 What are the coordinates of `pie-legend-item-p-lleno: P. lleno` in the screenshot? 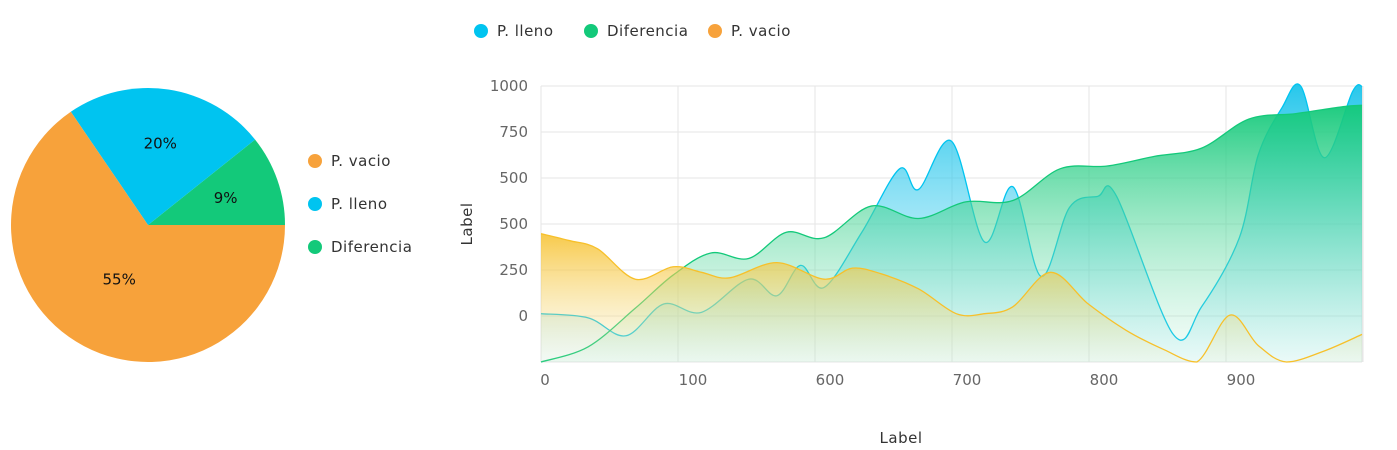 It's located at (348, 204).